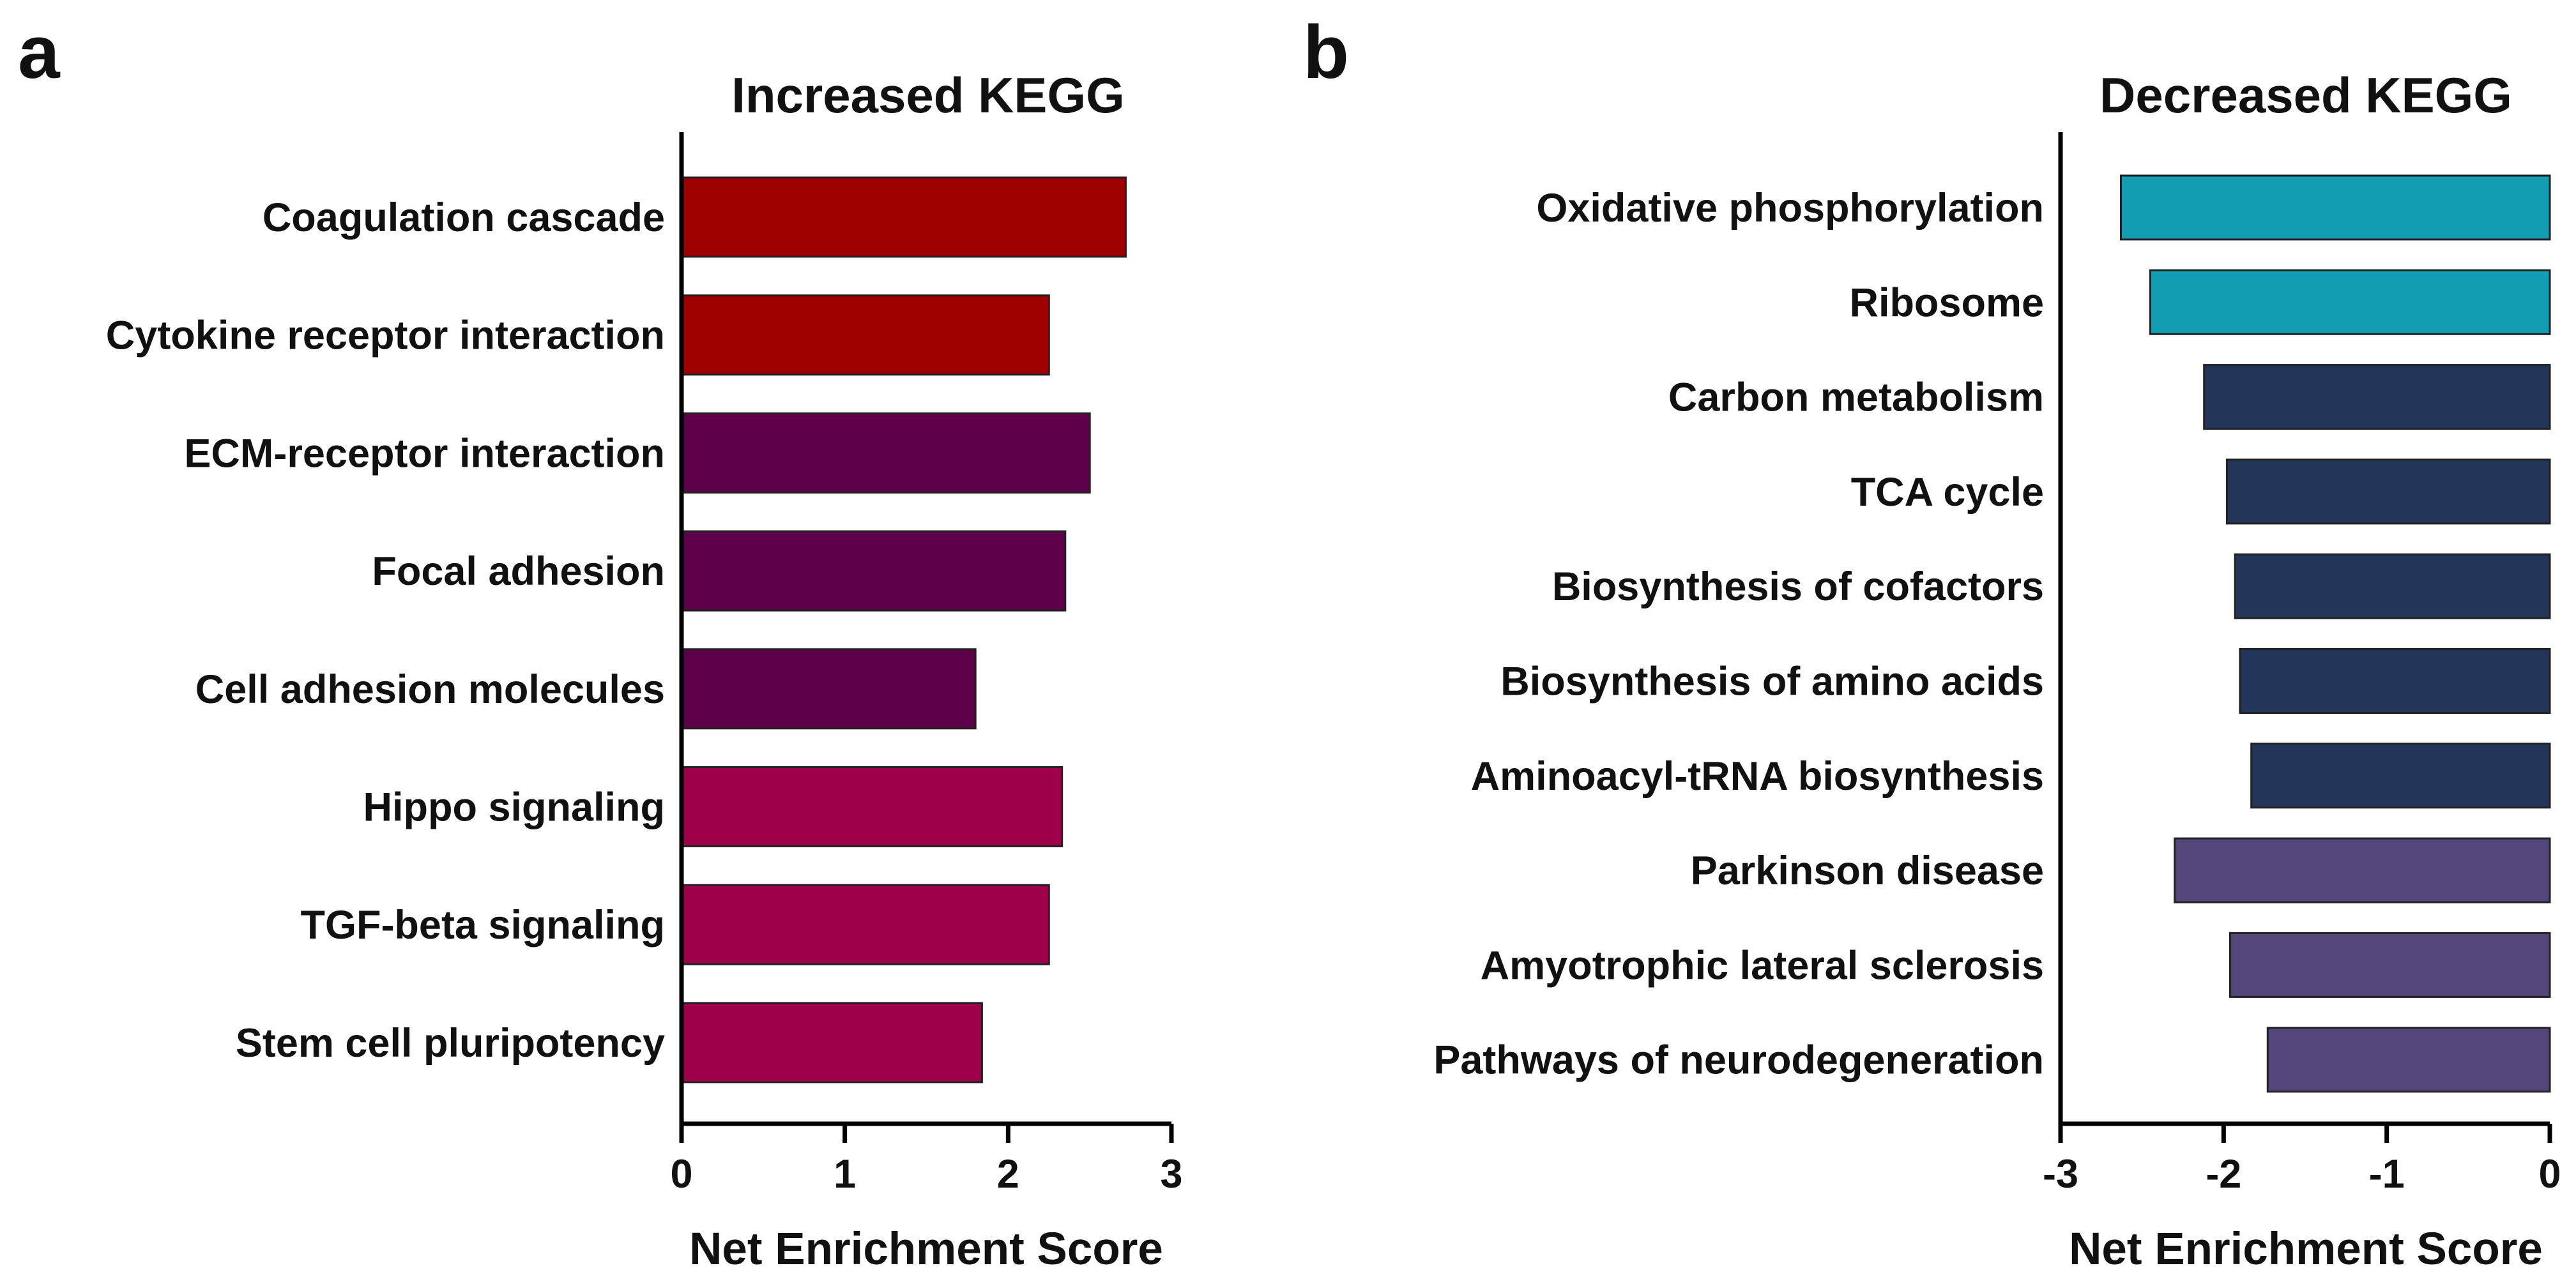 The width and height of the screenshot is (2576, 1284). What do you see at coordinates (828, 689) in the screenshot?
I see `bar-cell-adhesion-molecules` at bounding box center [828, 689].